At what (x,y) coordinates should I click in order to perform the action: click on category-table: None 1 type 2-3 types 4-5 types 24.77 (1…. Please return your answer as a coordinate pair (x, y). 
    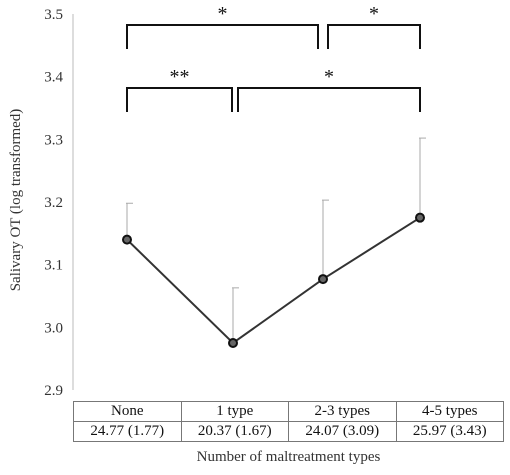
    Looking at the image, I should click on (288, 421).